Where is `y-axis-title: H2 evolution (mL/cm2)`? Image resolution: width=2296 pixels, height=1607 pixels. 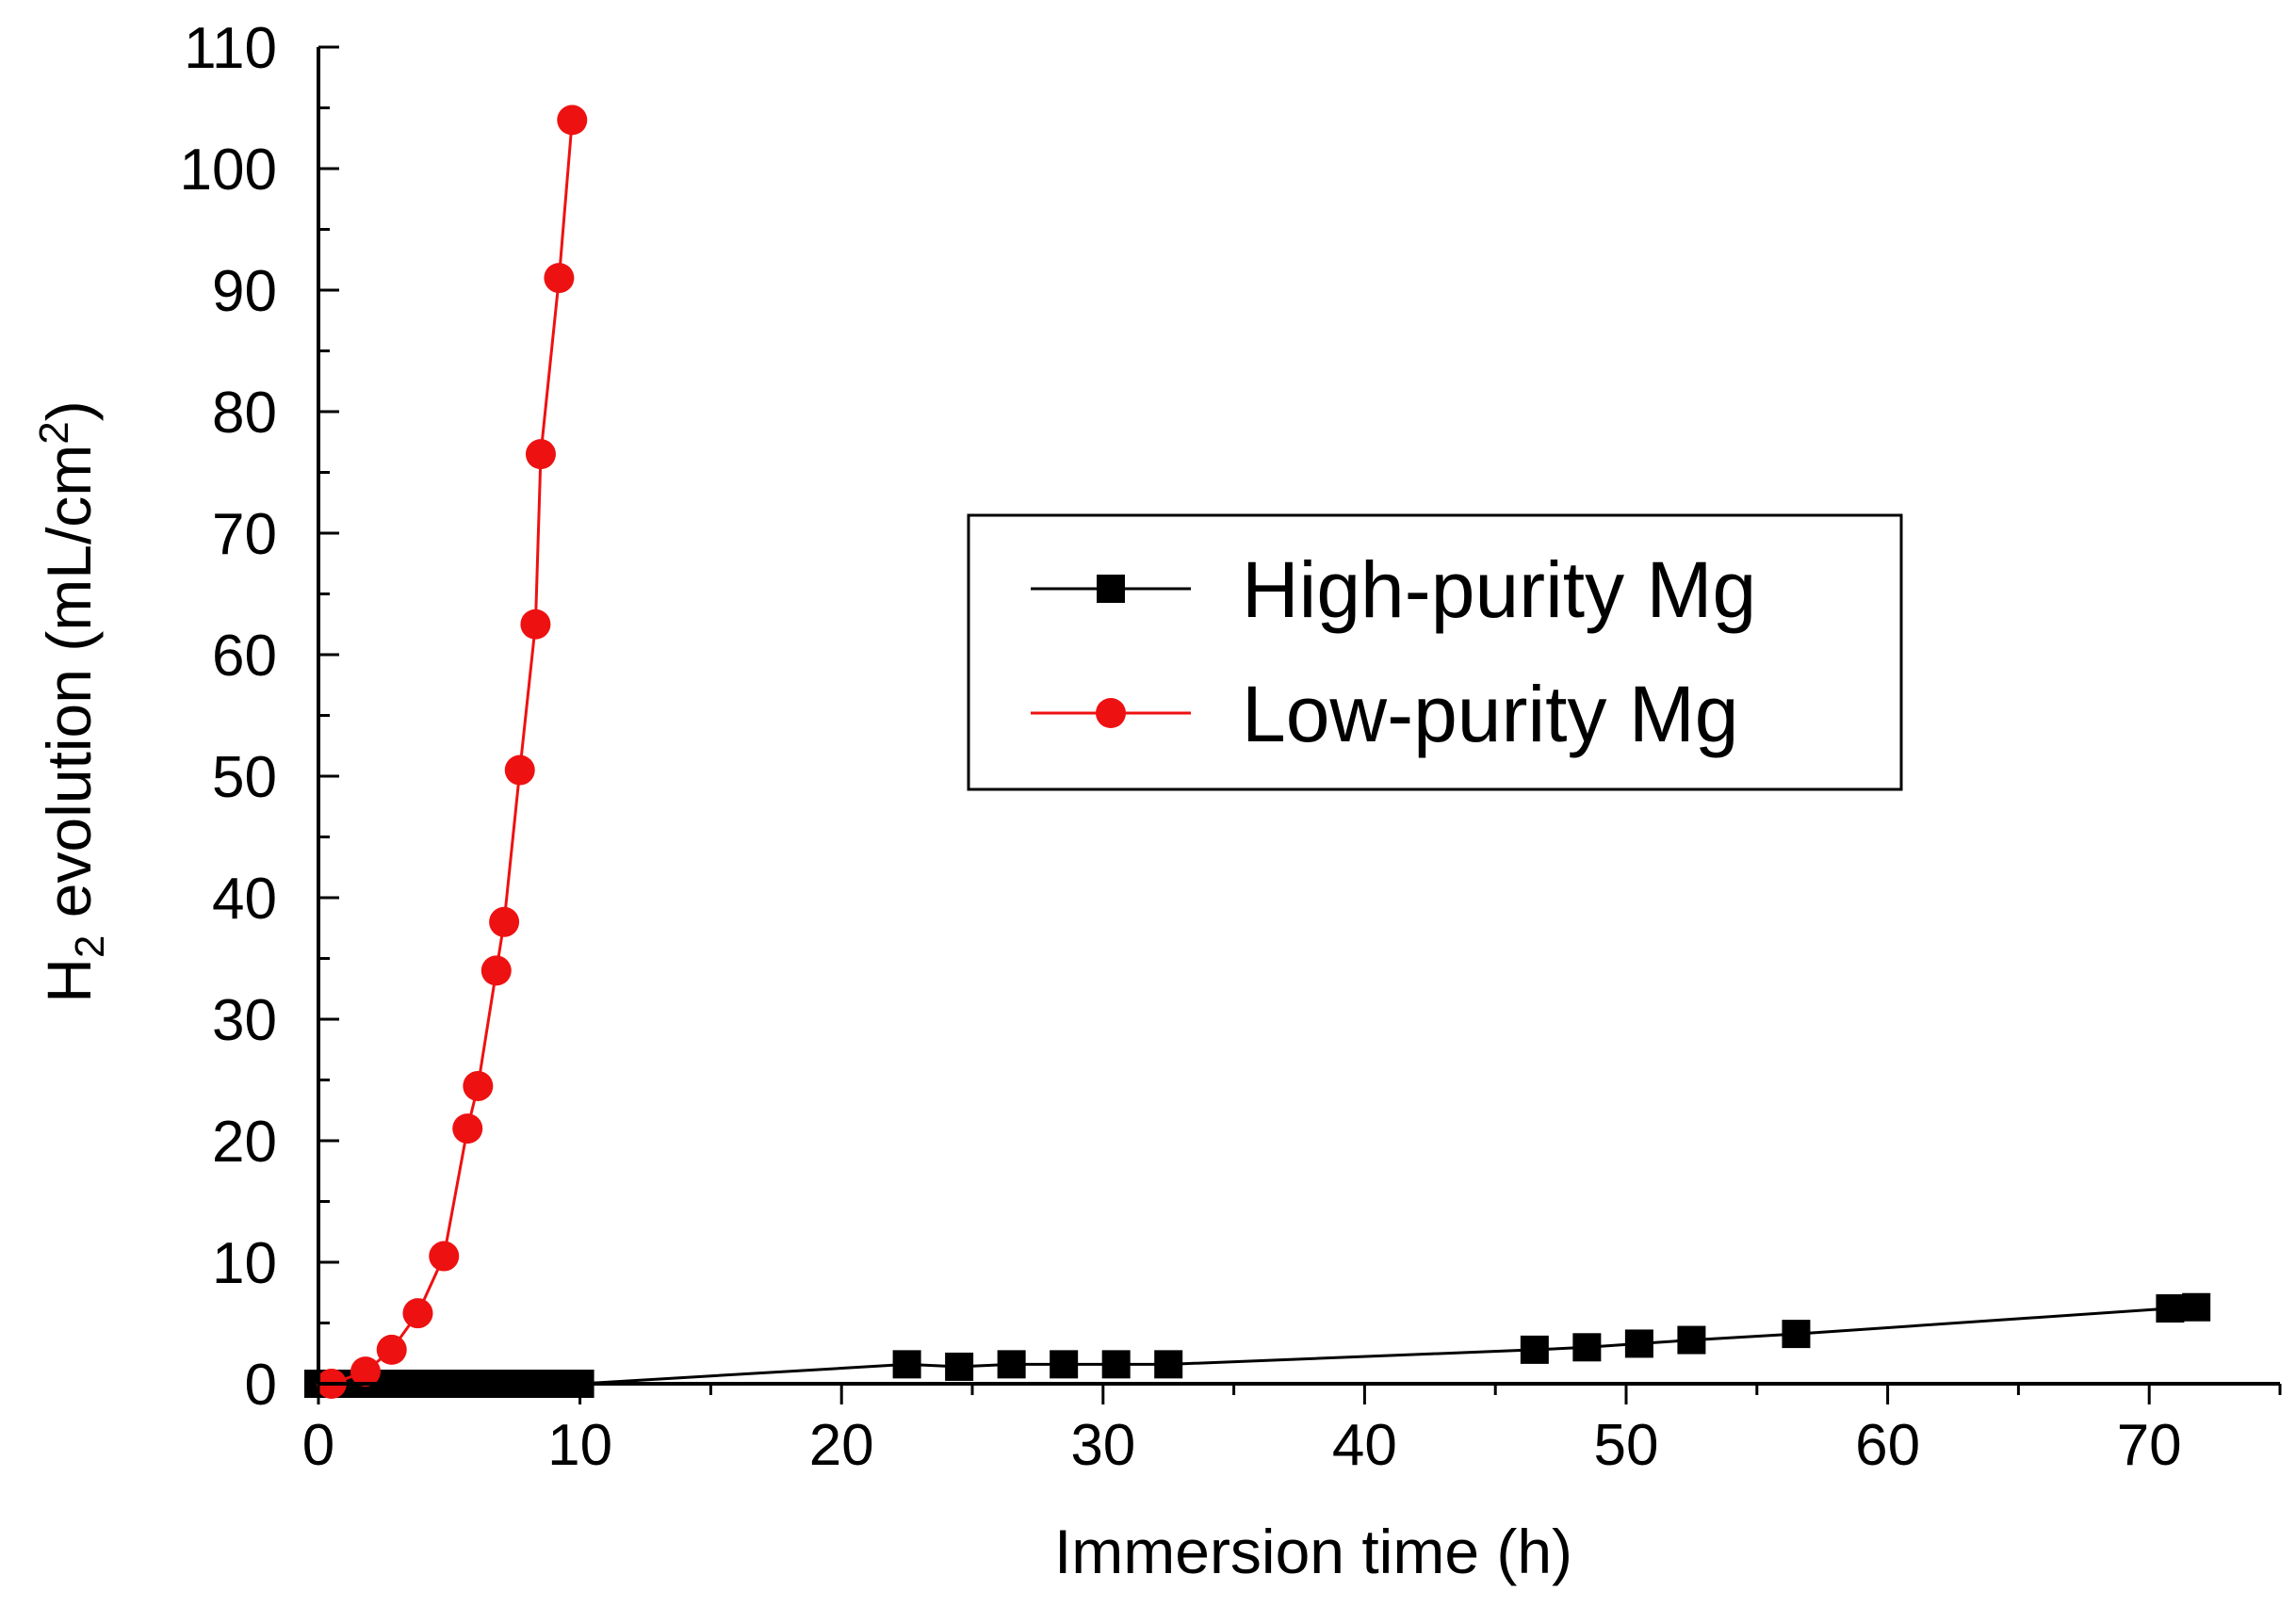
y-axis-title: H2 evolution (mL/cm2) is located at coordinates (72, 701).